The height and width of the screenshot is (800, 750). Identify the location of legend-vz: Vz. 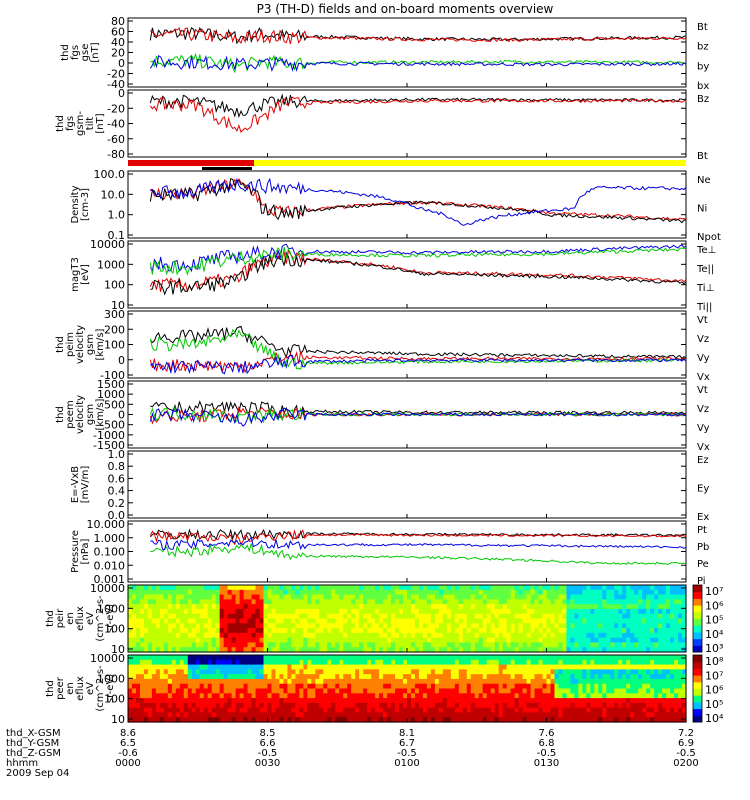
(703, 339).